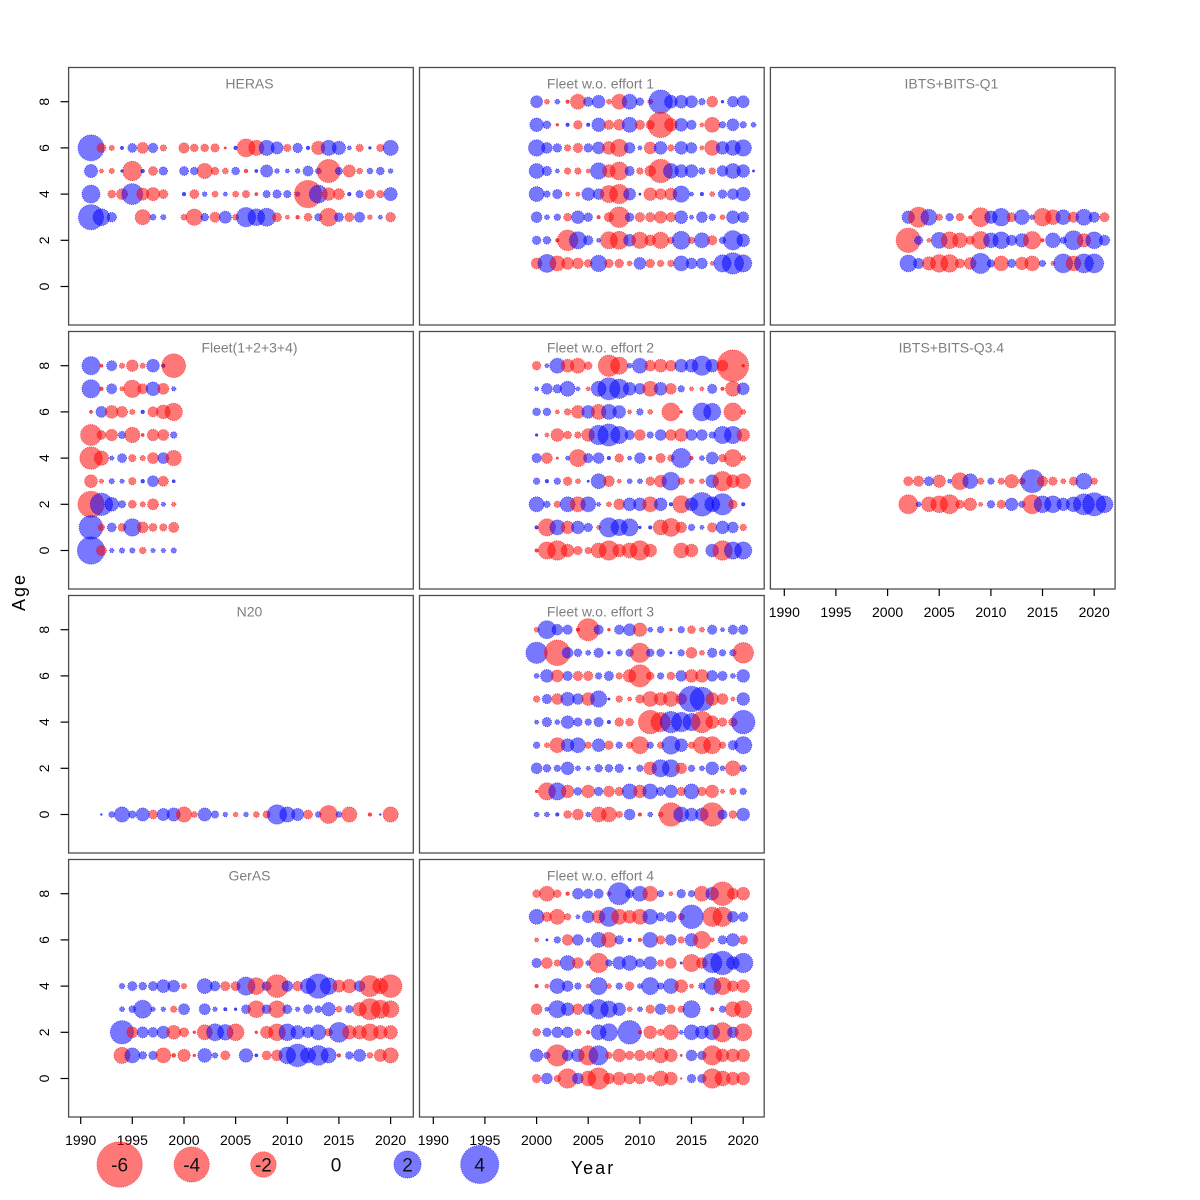 This screenshot has width=1200, height=1200. What do you see at coordinates (19, 592) in the screenshot?
I see `svg-text: Age` at bounding box center [19, 592].